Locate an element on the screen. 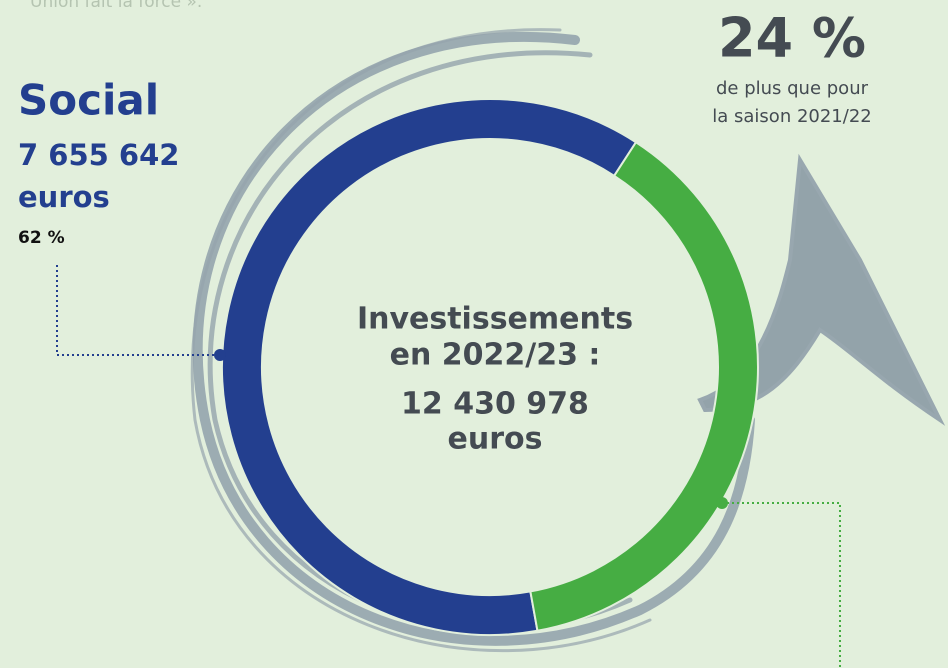 Image resolution: width=948 pixels, height=668 pixels. caption: Union fait la force ». is located at coordinates (116, 6).